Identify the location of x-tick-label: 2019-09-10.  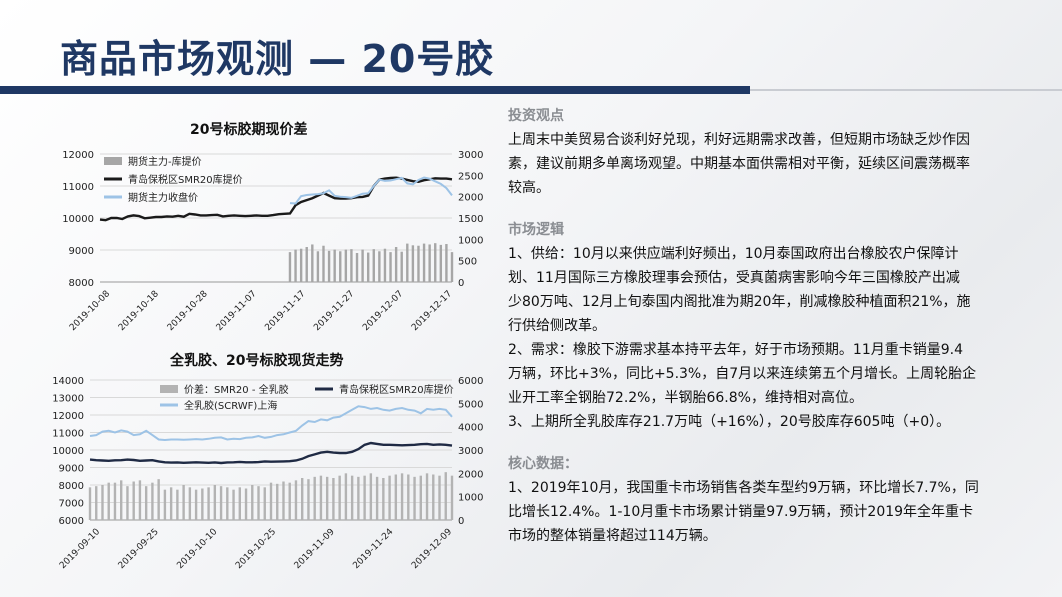
(80, 549).